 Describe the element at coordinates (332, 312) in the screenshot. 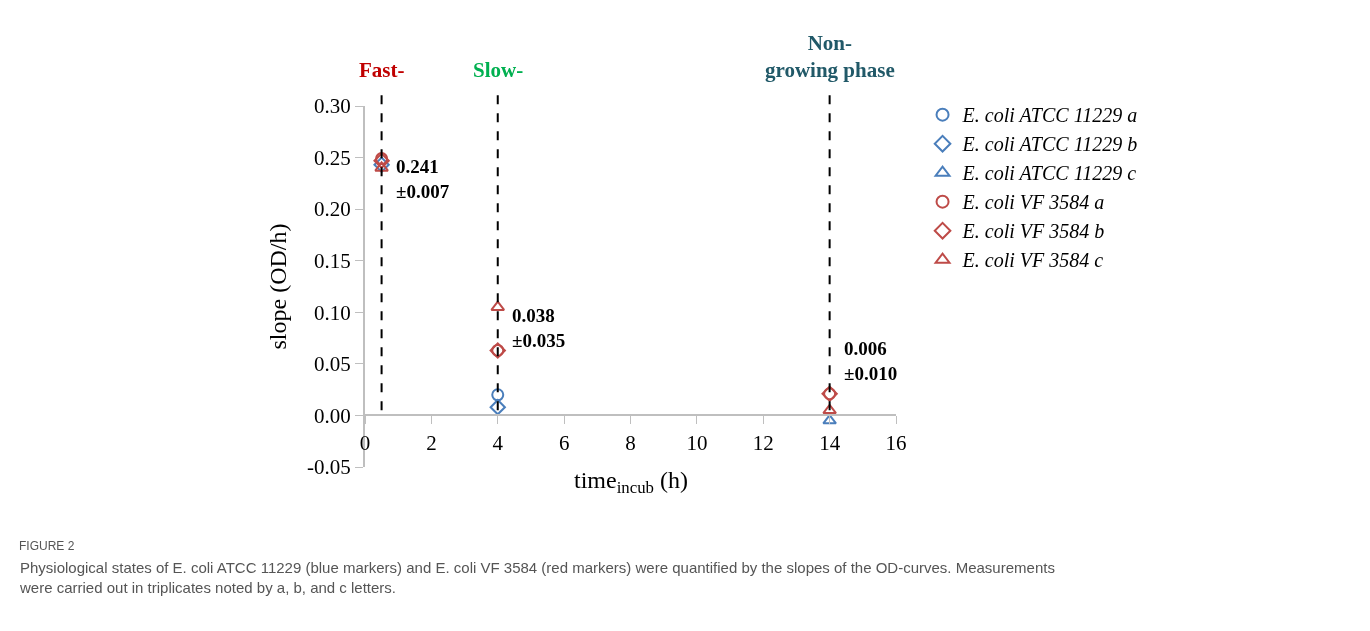

I see `y-tick-label: 0.10` at that location.